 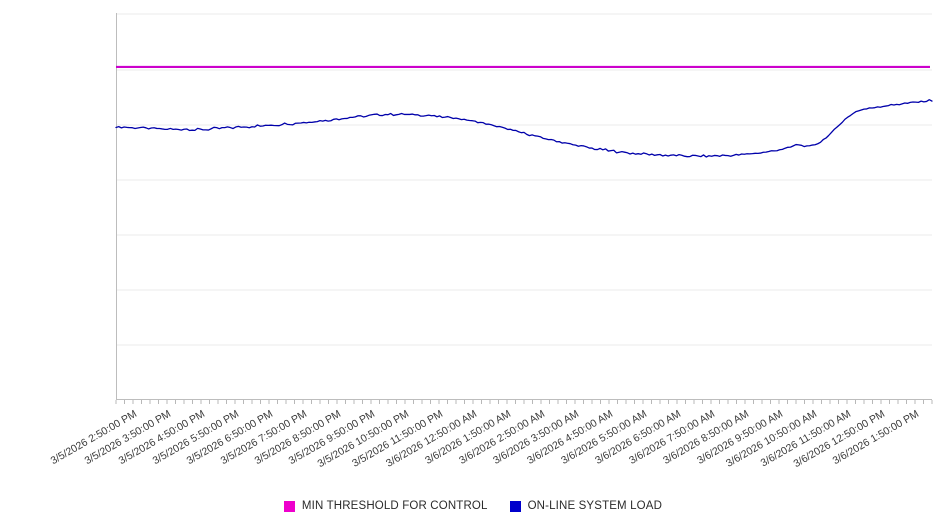 What do you see at coordinates (595, 506) in the screenshot?
I see `legend-label: ON-LINE SYSTEM LOAD` at bounding box center [595, 506].